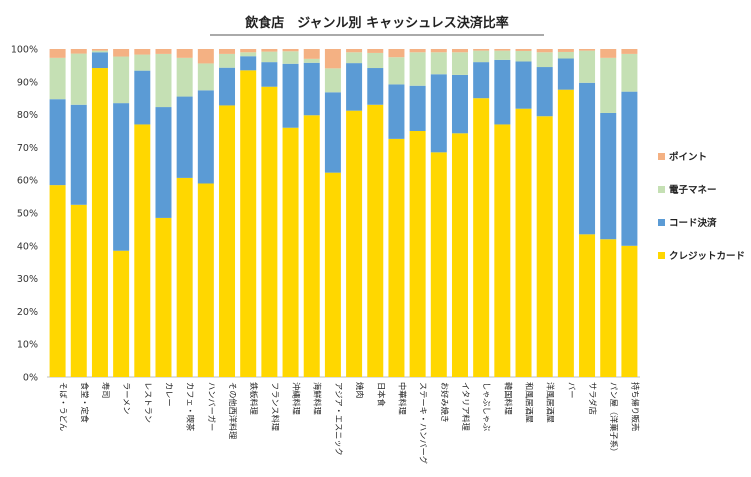  Describe the element at coordinates (27, 345) in the screenshot. I see `y-tick-label: 10%` at that location.